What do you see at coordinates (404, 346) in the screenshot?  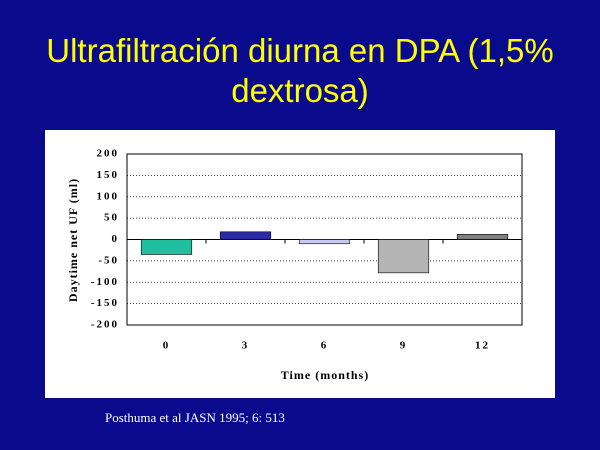 I see `x-tick-label: 9` at bounding box center [404, 346].